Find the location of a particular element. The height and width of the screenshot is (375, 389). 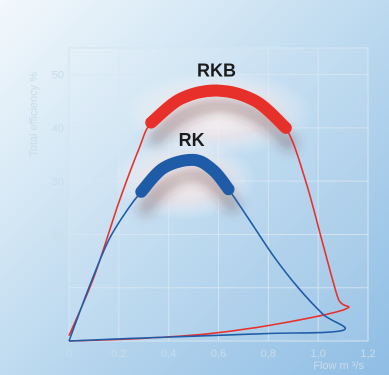

y-tick-label: 40 is located at coordinates (58, 129).